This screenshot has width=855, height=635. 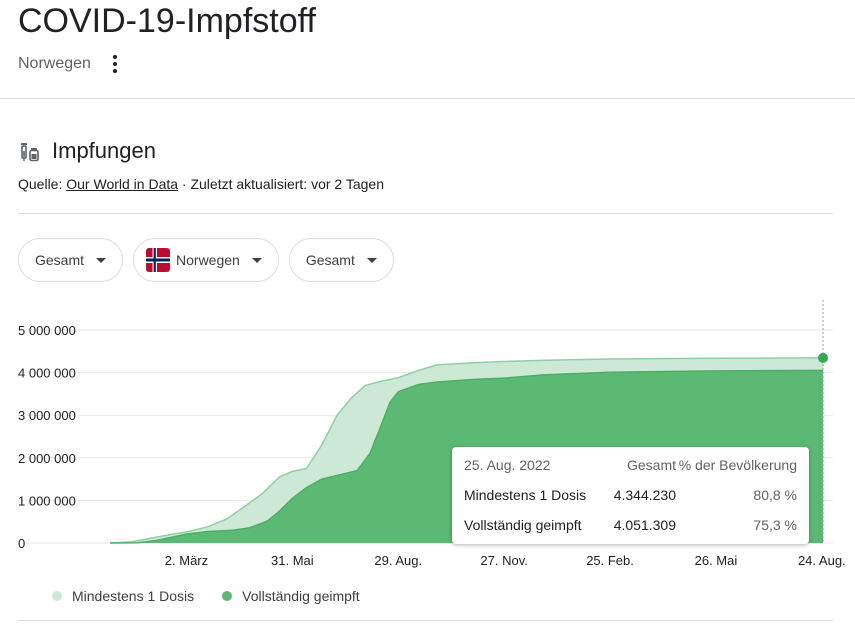 I want to click on tooltip-row-total: 4.051.309, so click(x=644, y=525).